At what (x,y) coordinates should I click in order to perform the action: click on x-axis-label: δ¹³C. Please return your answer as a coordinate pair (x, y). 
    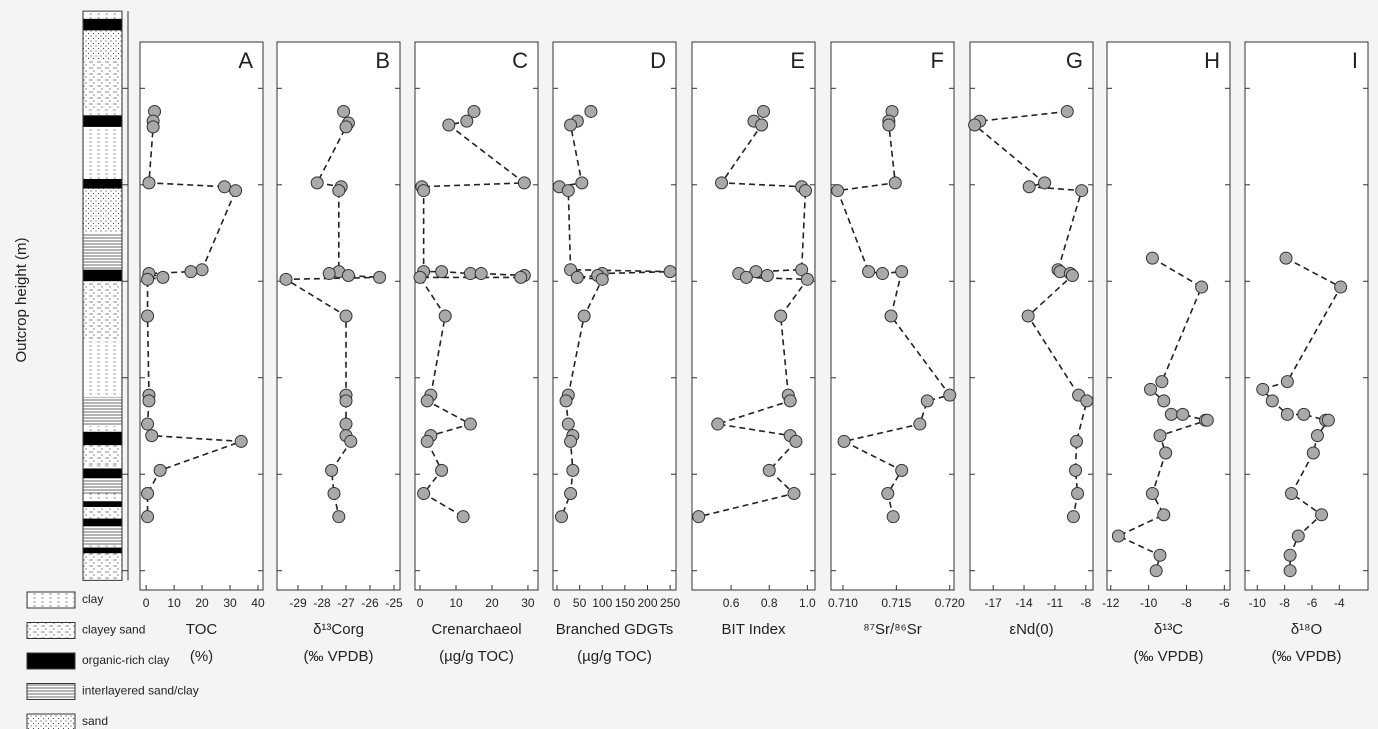
    Looking at the image, I should click on (1168, 629).